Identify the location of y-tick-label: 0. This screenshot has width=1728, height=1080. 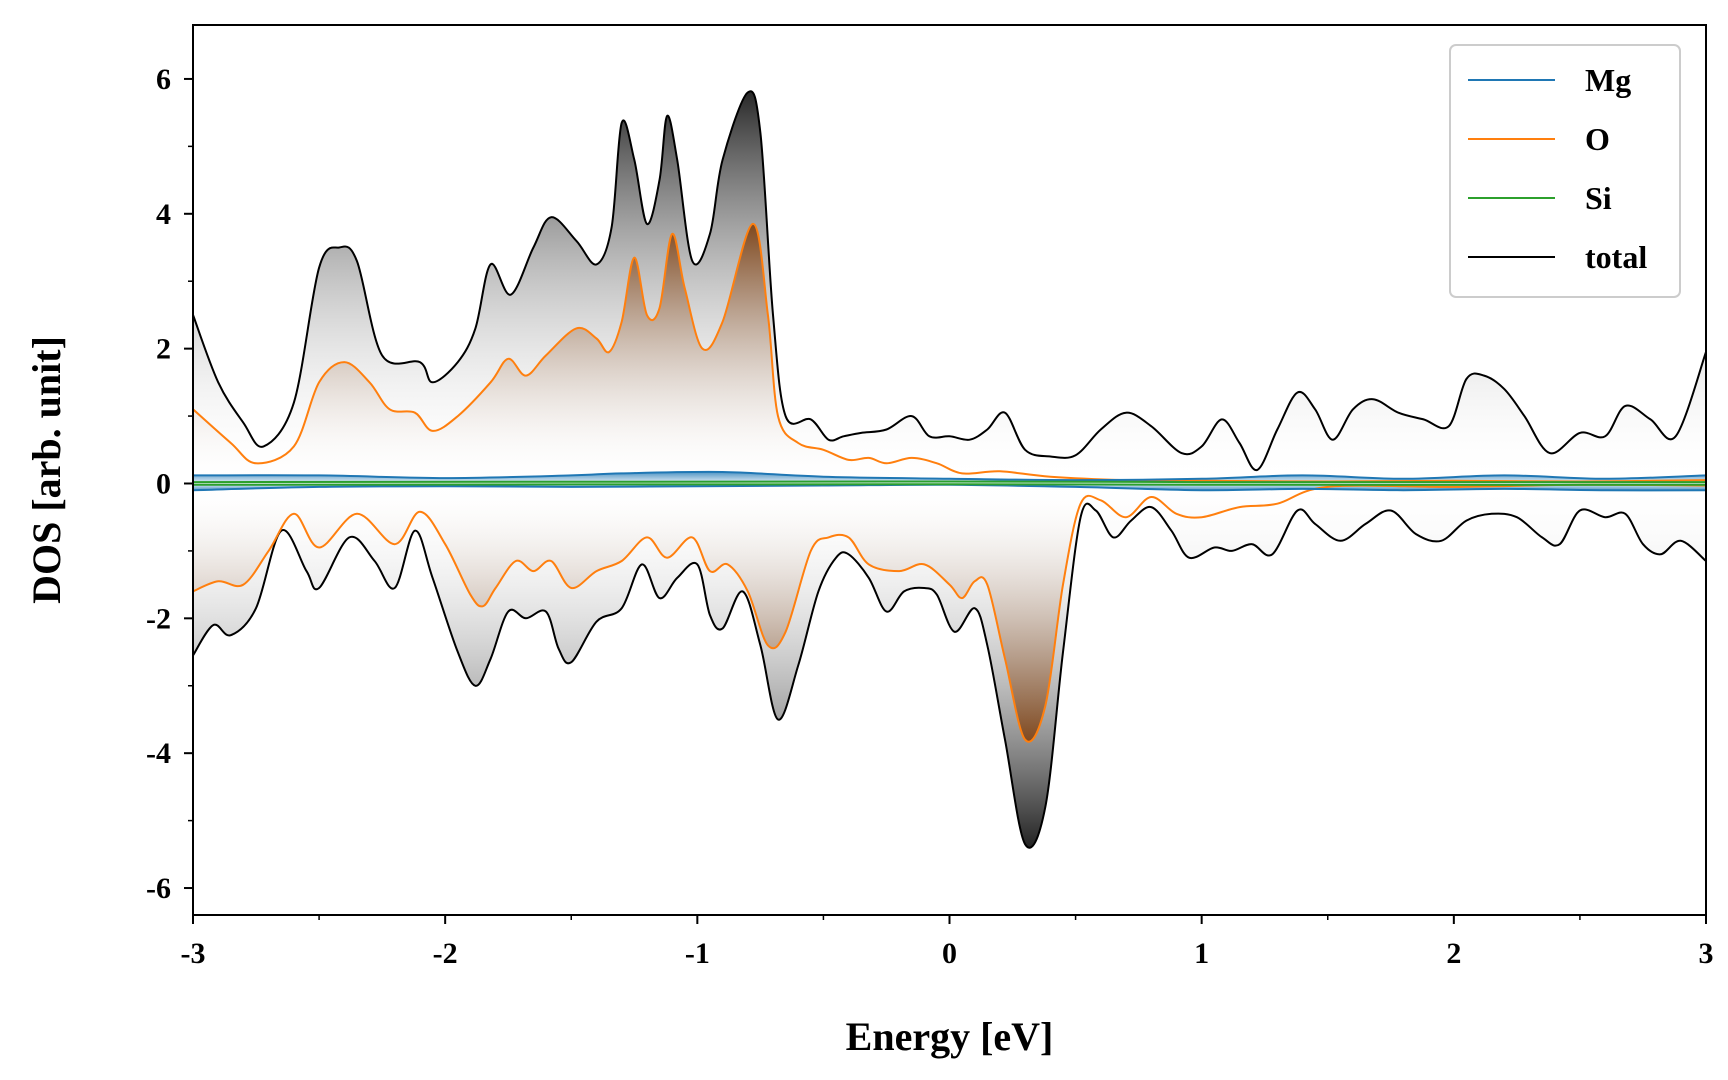
(163, 483).